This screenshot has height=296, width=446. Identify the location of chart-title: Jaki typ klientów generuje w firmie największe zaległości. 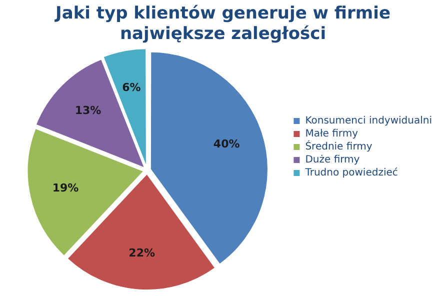
(222, 24).